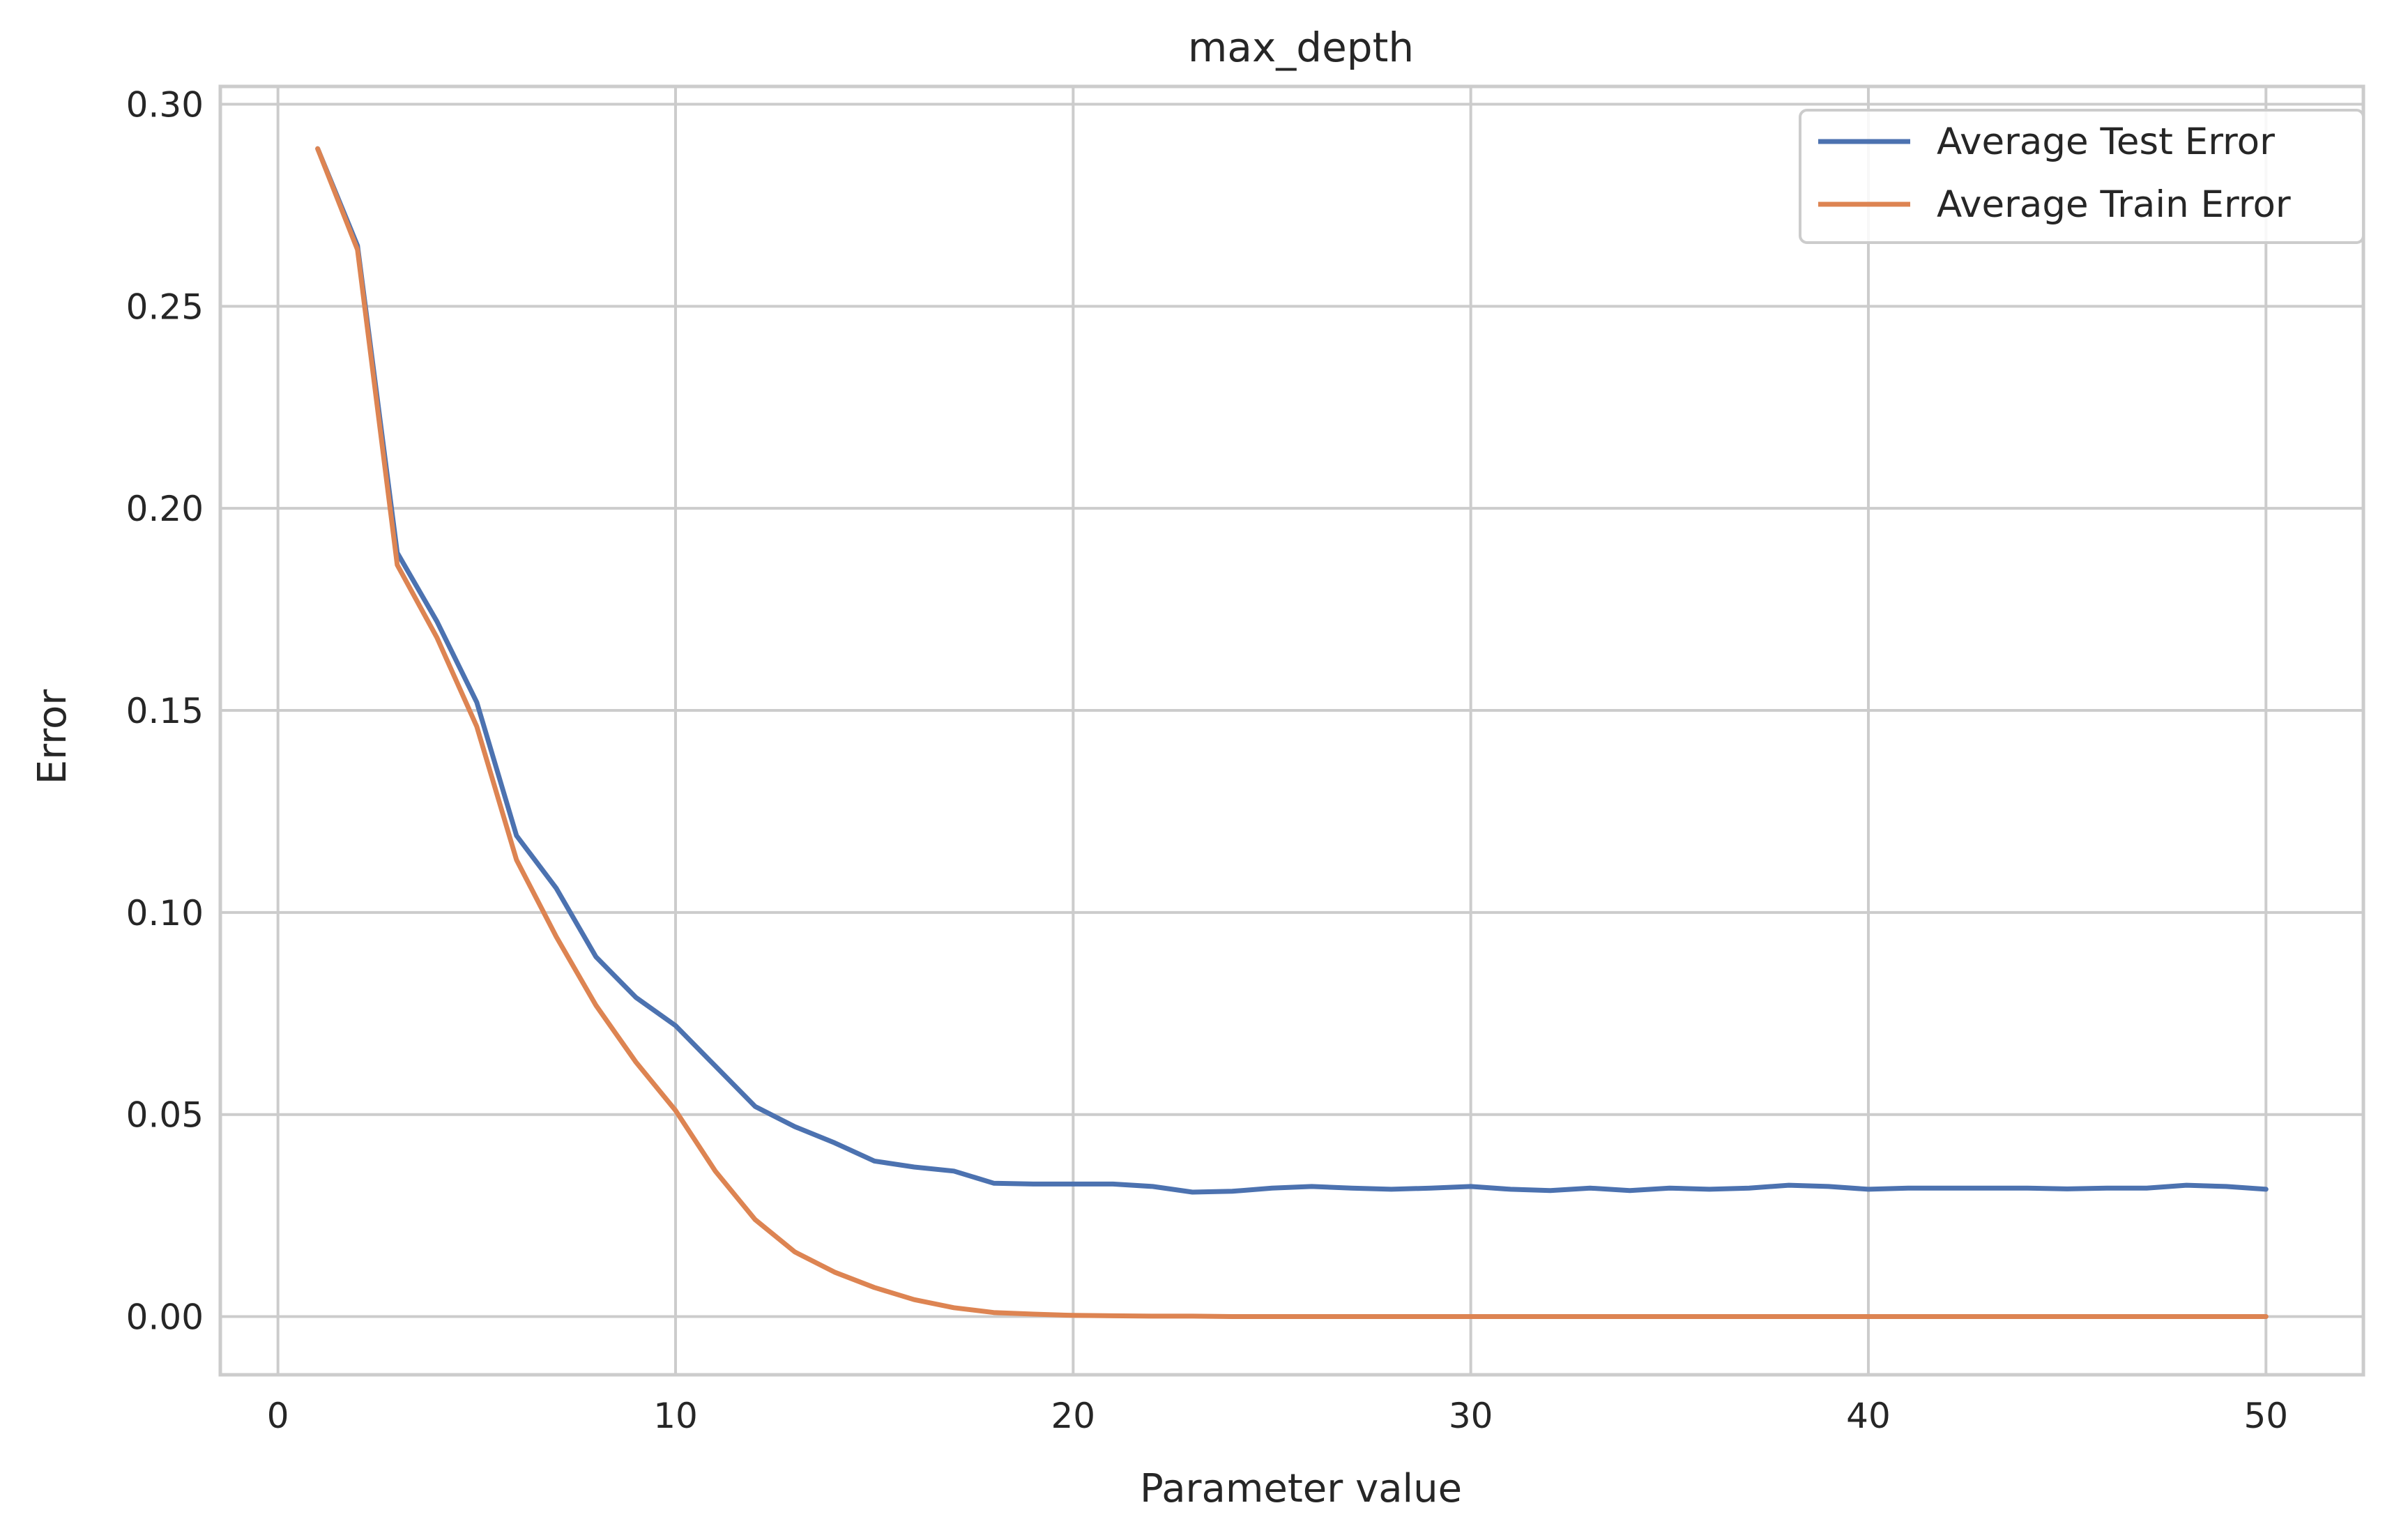 The height and width of the screenshot is (1540, 2408). I want to click on chart-title: max_depth, so click(1301, 47).